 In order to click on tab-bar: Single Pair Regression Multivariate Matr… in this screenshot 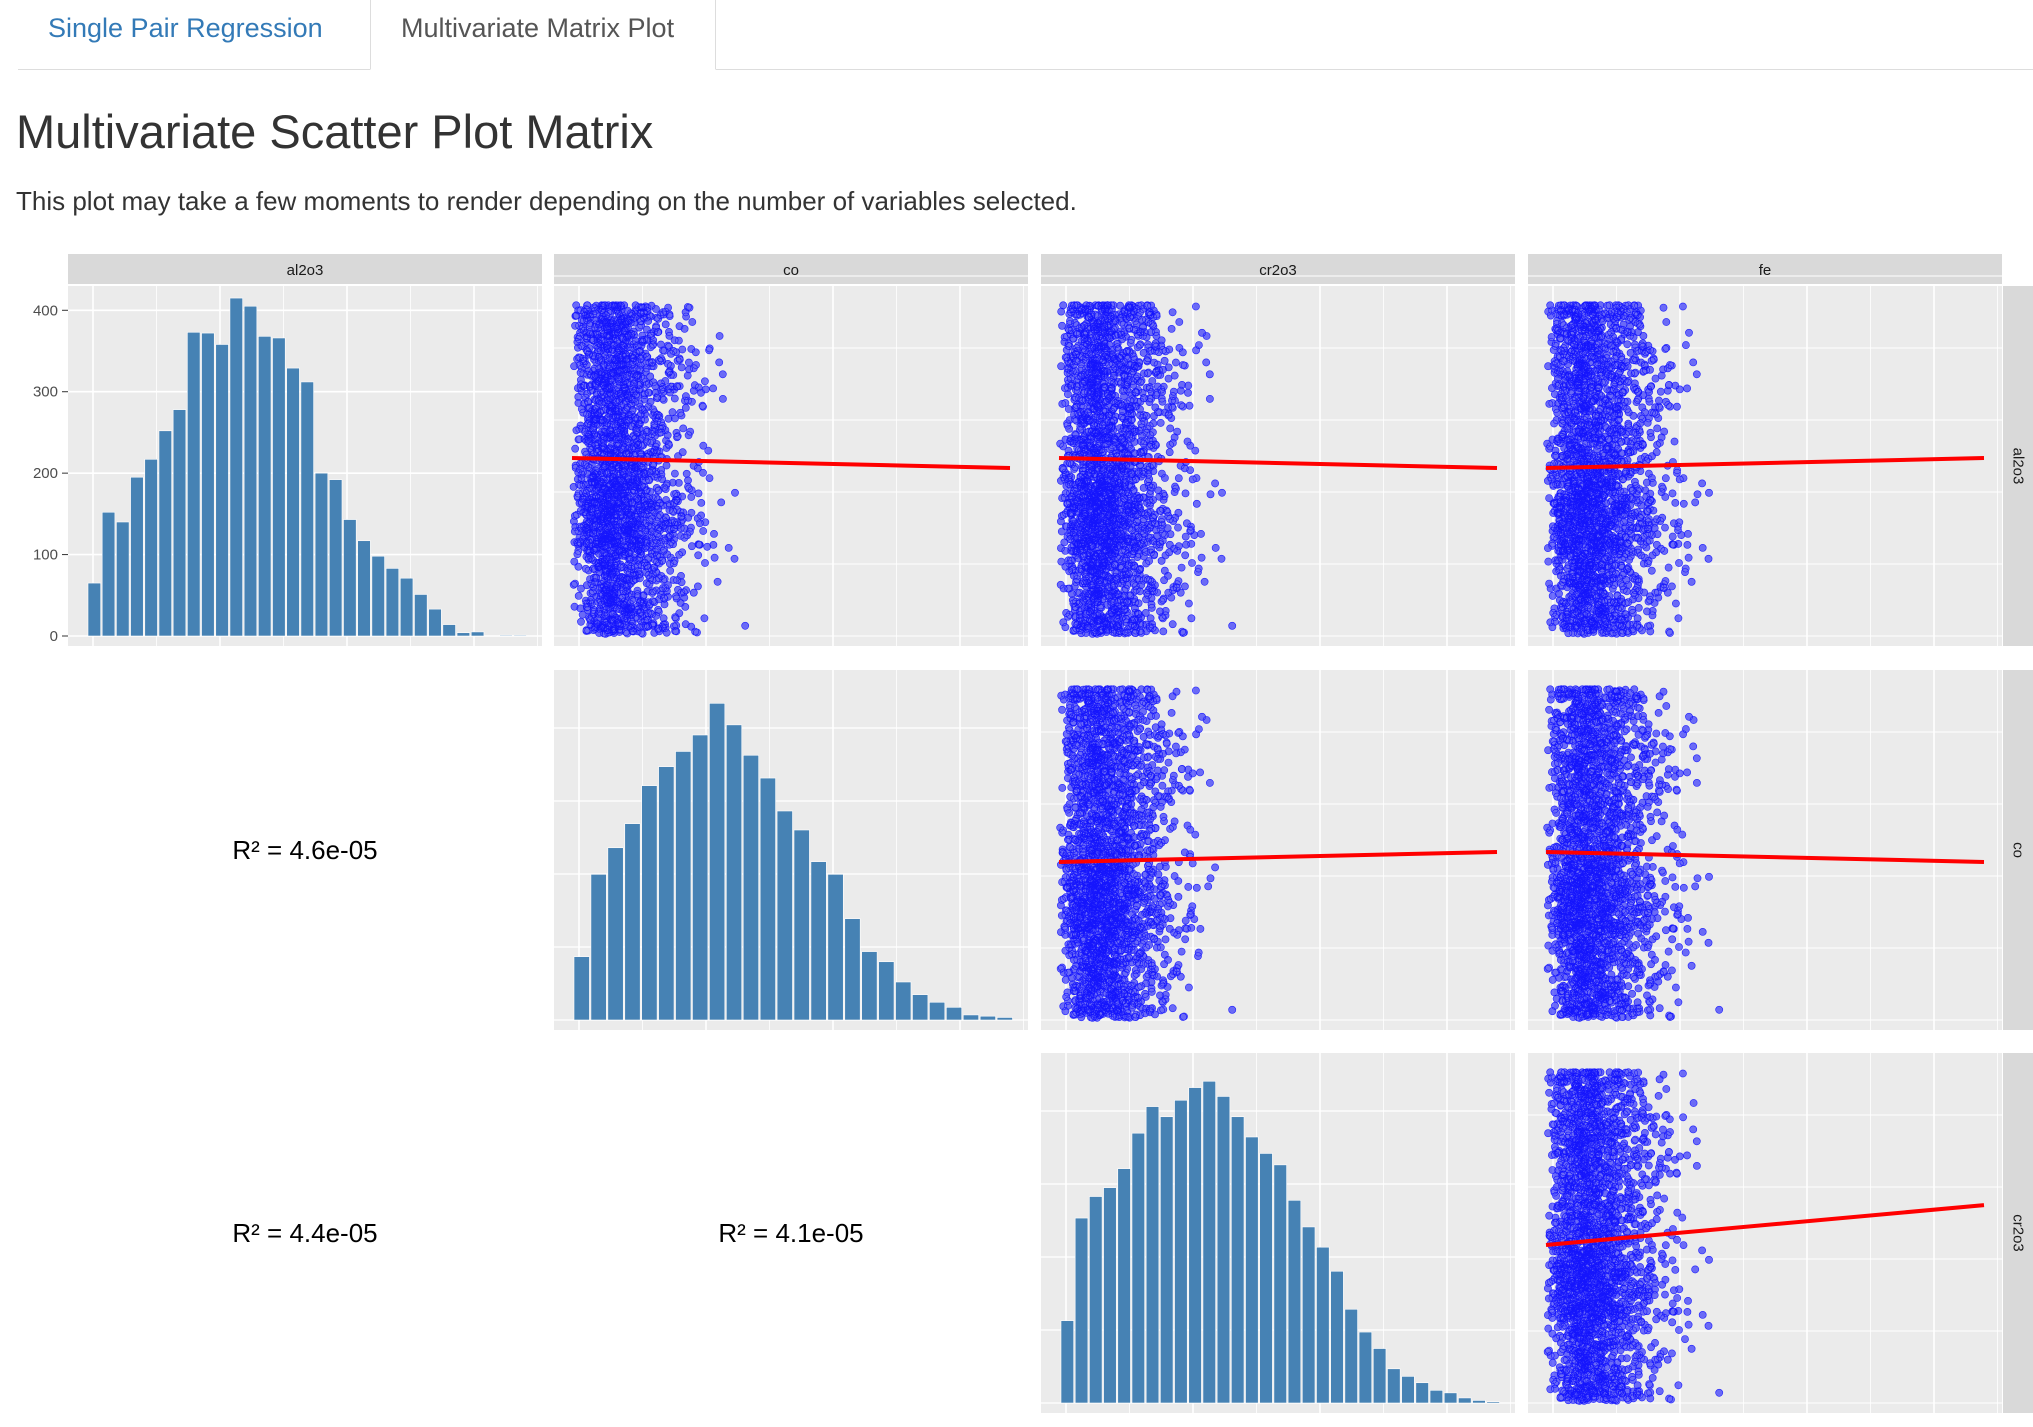, I will do `click(1016, 35)`.